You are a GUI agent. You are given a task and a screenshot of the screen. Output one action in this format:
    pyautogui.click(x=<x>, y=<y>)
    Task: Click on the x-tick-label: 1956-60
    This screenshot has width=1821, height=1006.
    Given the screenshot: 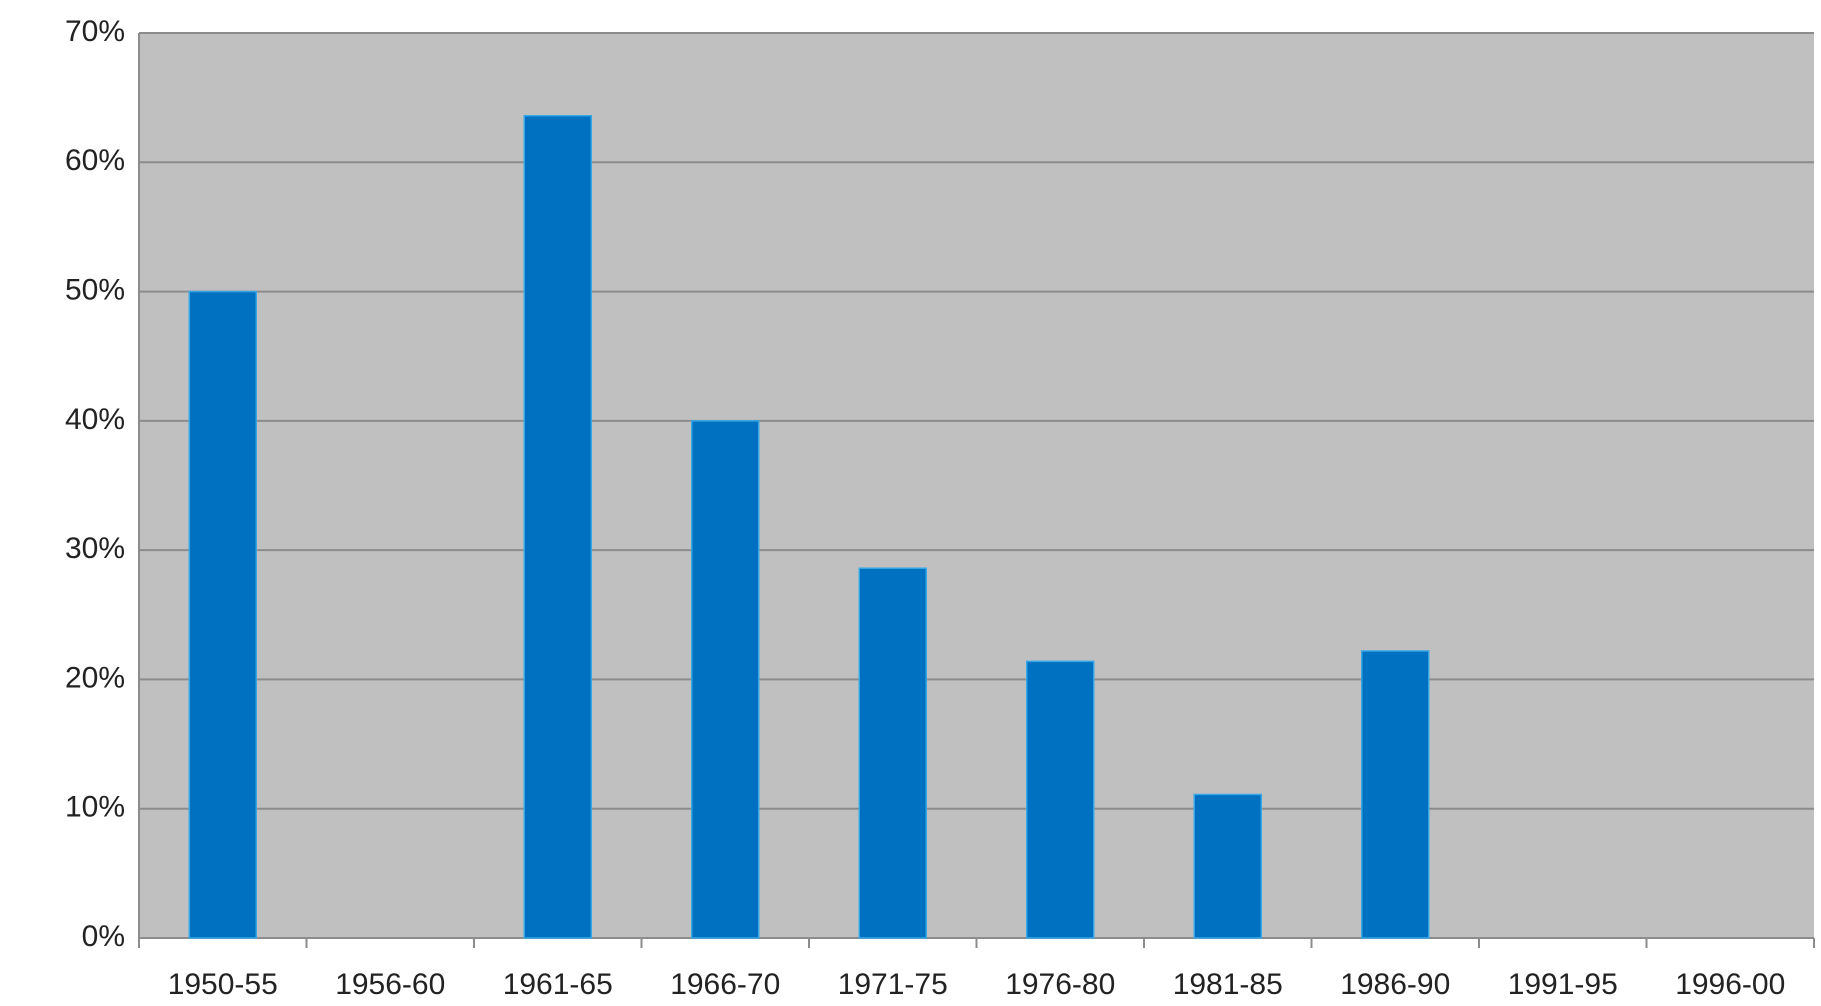 What is the action you would take?
    pyautogui.click(x=390, y=984)
    